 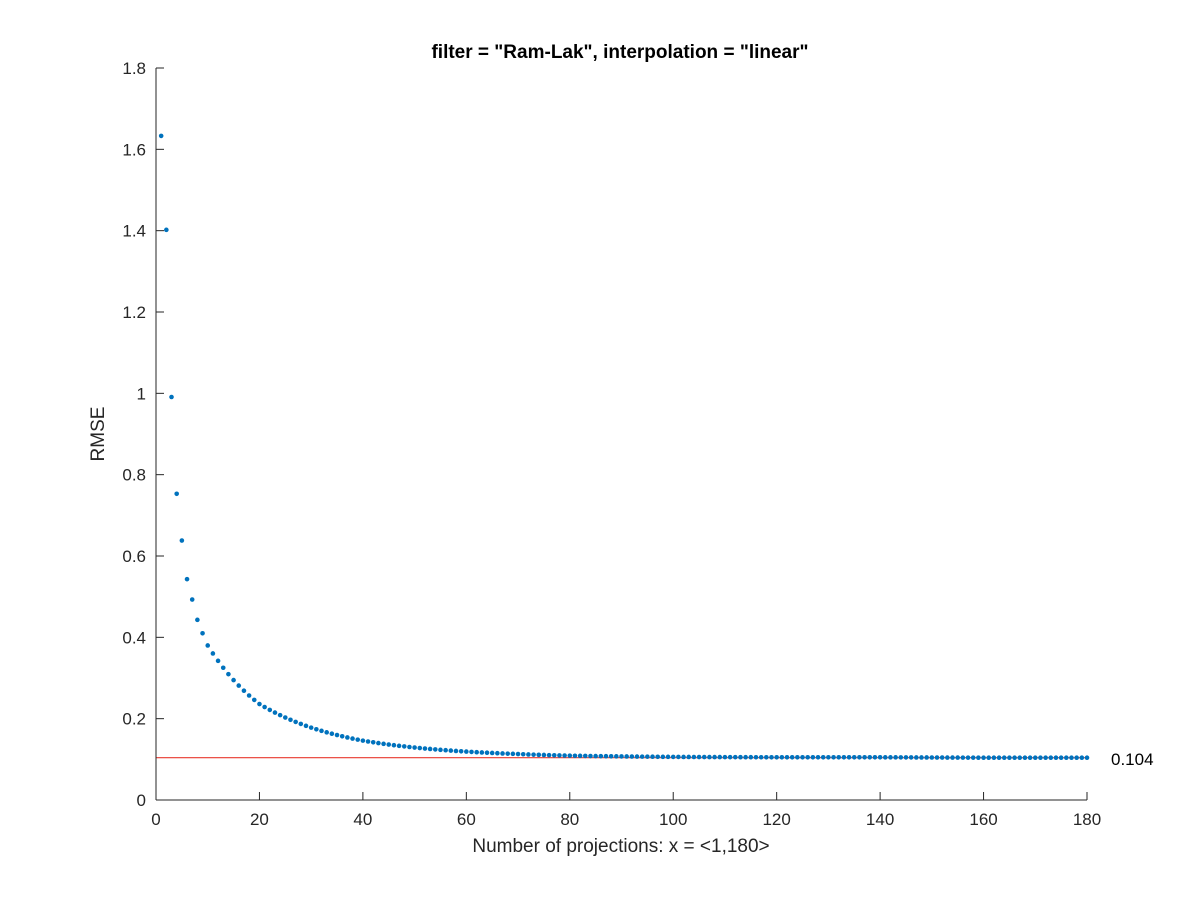 What do you see at coordinates (1087, 819) in the screenshot?
I see `x-tick-label: 180` at bounding box center [1087, 819].